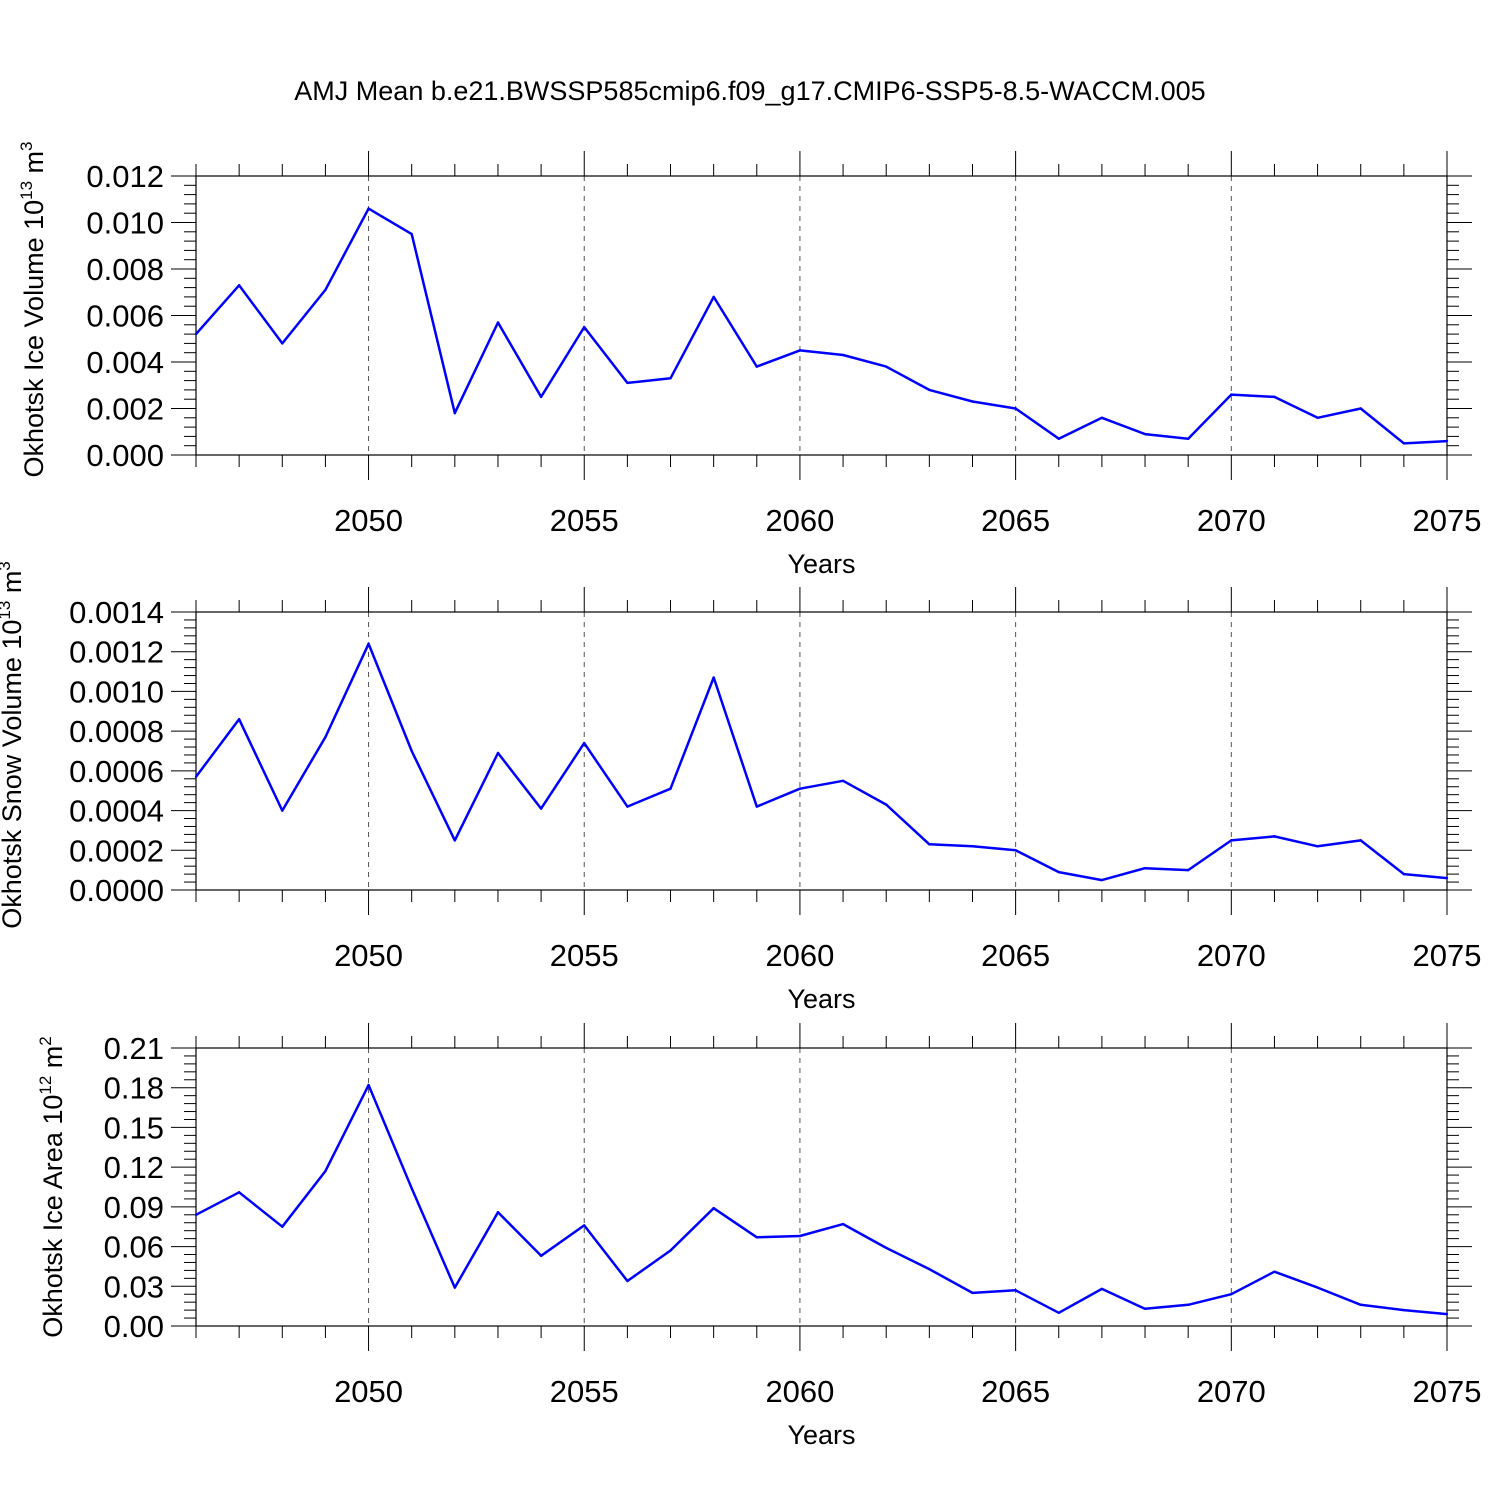  I want to click on y-tick-label: 0.0008, so click(116, 731).